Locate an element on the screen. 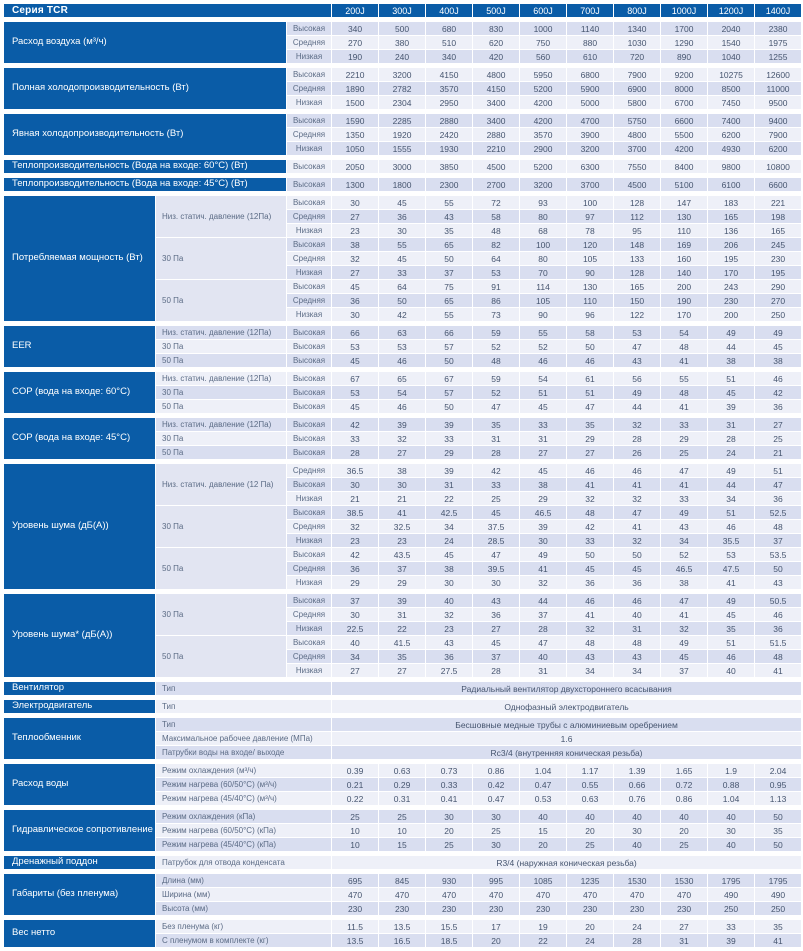 This screenshot has height=951, width=803. spec-value-cell: 2285 is located at coordinates (402, 120).